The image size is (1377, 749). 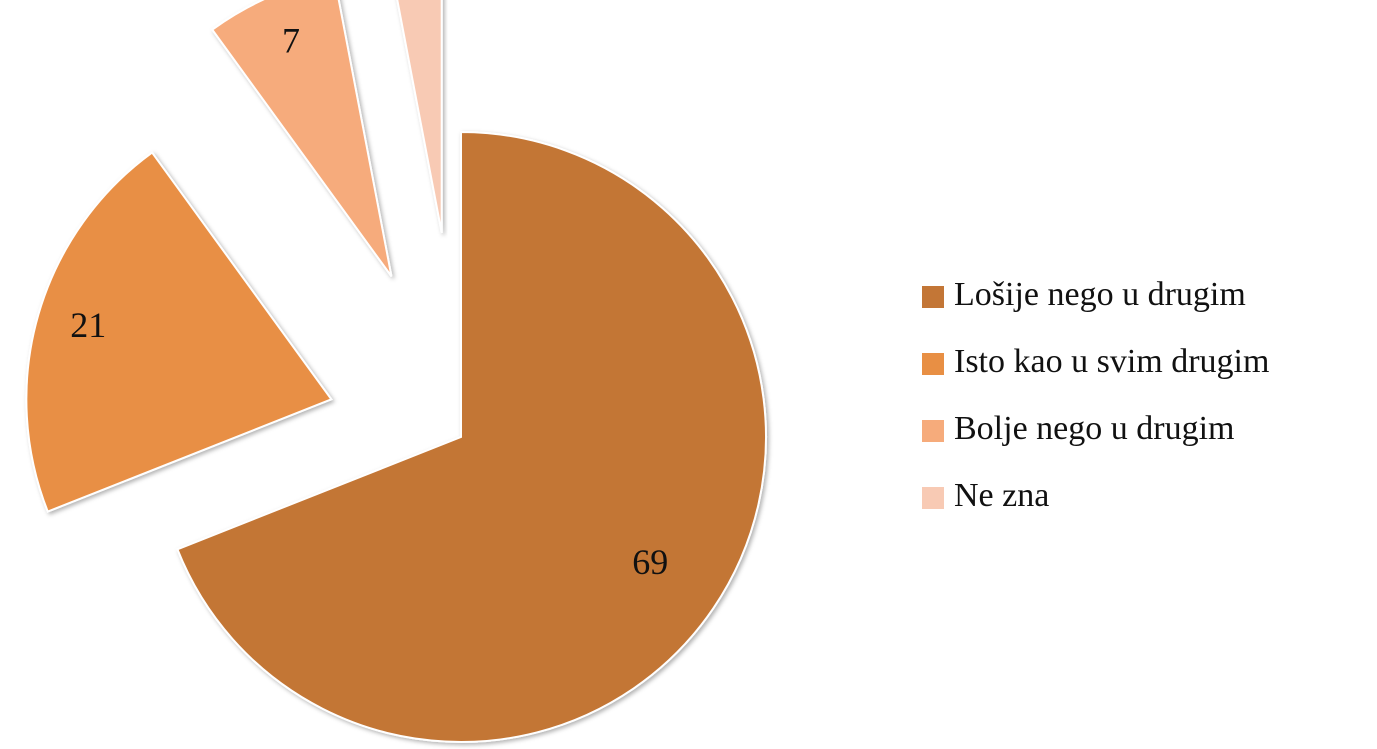 What do you see at coordinates (650, 562) in the screenshot?
I see `data-label: 69` at bounding box center [650, 562].